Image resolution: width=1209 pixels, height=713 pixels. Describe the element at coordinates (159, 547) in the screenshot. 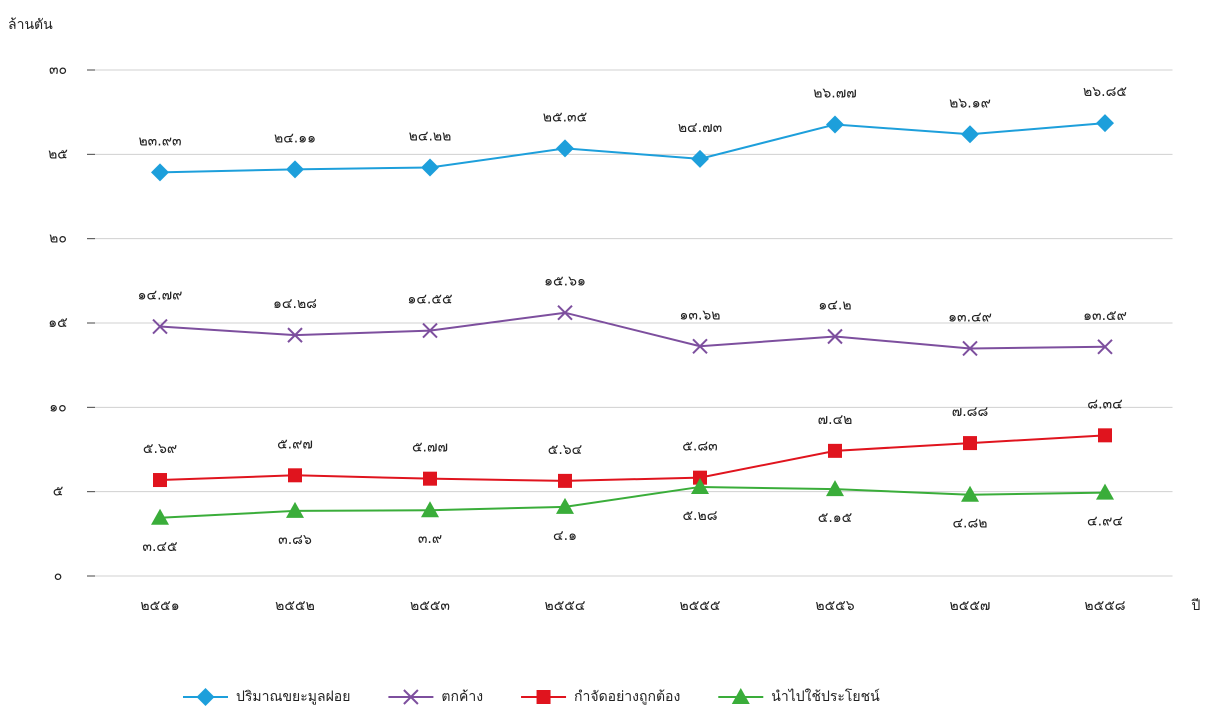

I see `data-label: ๓.๔๕` at that location.